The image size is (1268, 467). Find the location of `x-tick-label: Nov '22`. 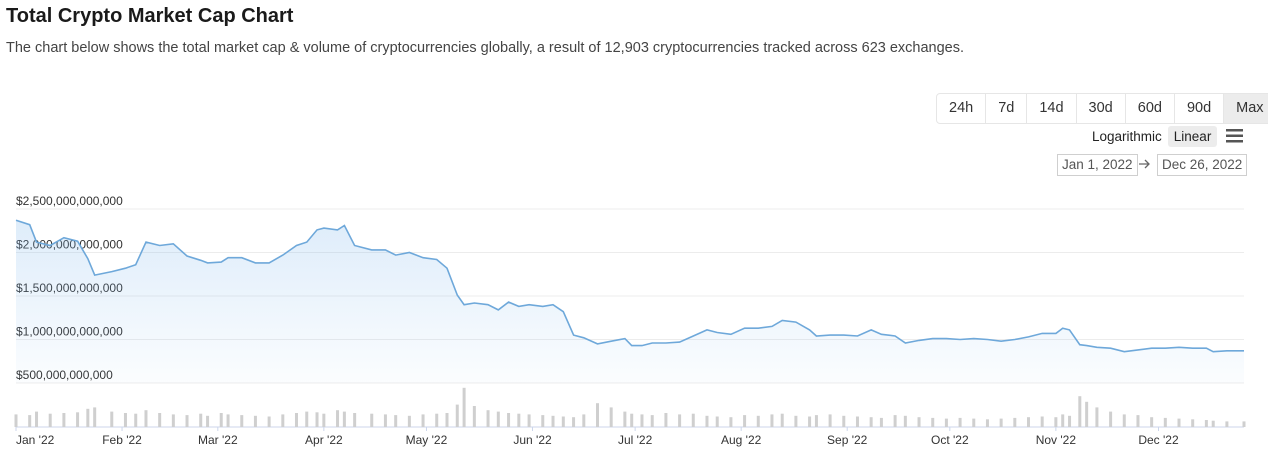

x-tick-label: Nov '22 is located at coordinates (1056, 440).